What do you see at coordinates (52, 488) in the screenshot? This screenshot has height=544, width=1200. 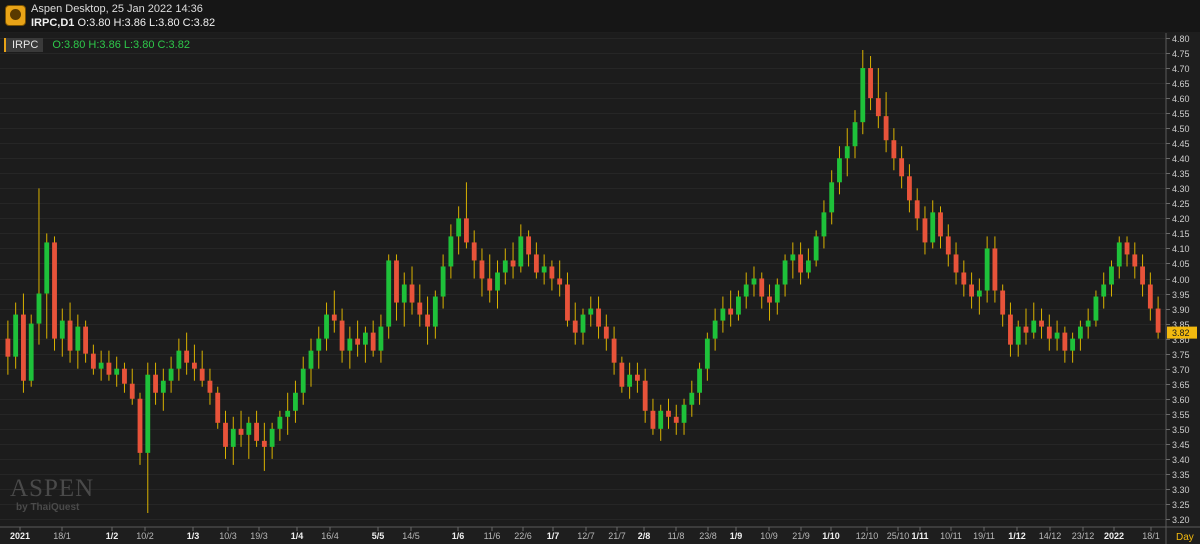 I see `watermark-brand: ASPEN` at bounding box center [52, 488].